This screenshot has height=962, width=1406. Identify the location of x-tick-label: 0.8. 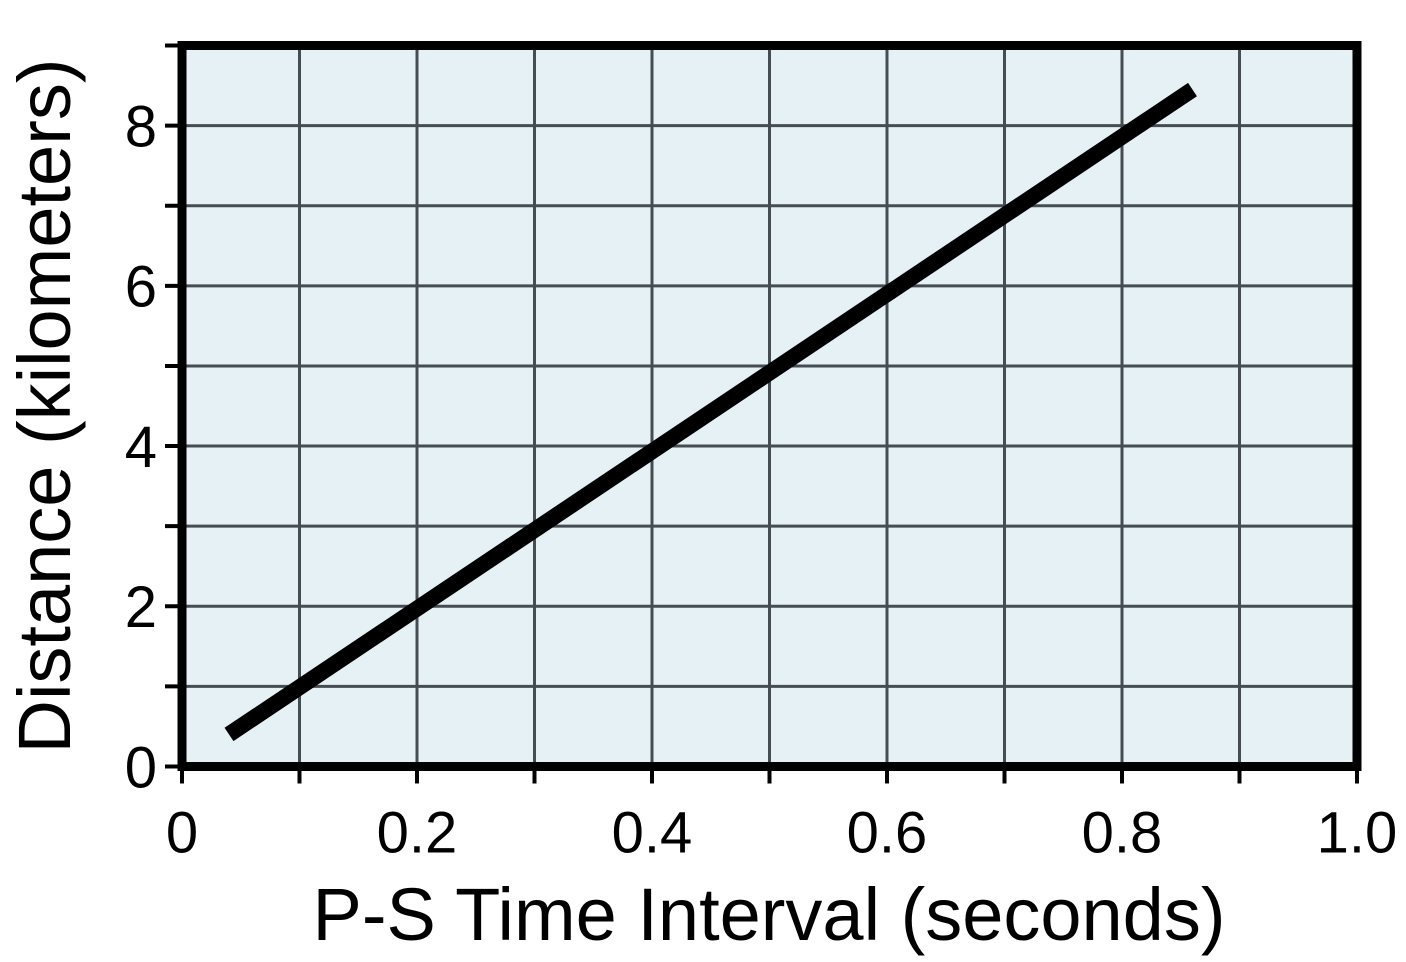
(1122, 833).